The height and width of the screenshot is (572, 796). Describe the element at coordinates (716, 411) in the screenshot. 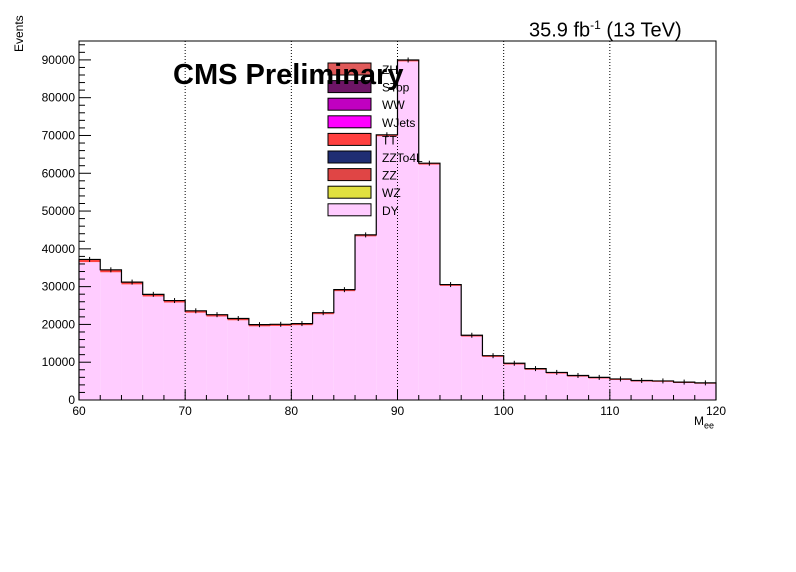

I see `x-tick-label-120: 120` at that location.